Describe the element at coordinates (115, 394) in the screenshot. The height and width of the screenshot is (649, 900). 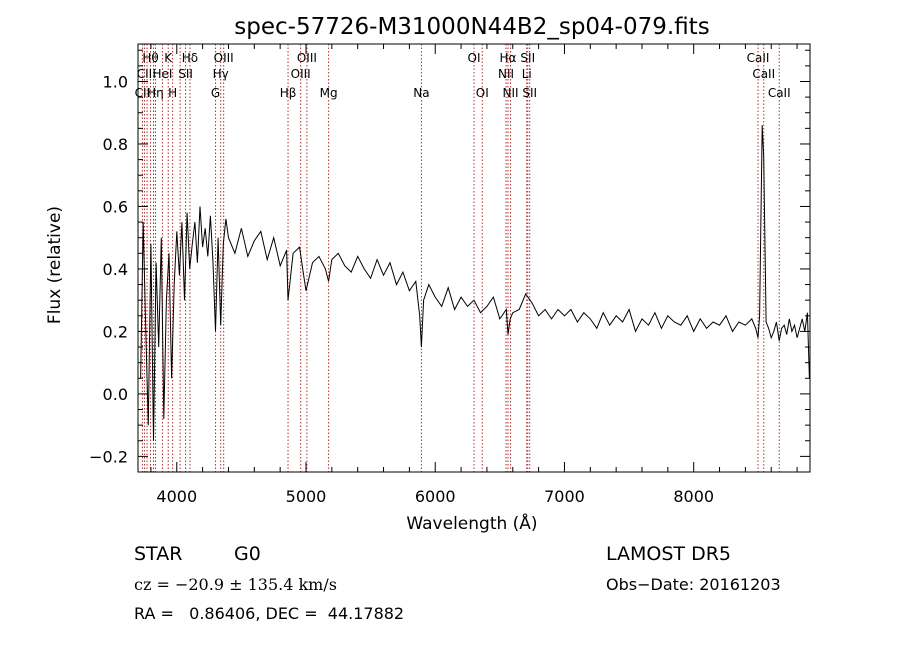
I see `y-tick-label: 0.0` at that location.